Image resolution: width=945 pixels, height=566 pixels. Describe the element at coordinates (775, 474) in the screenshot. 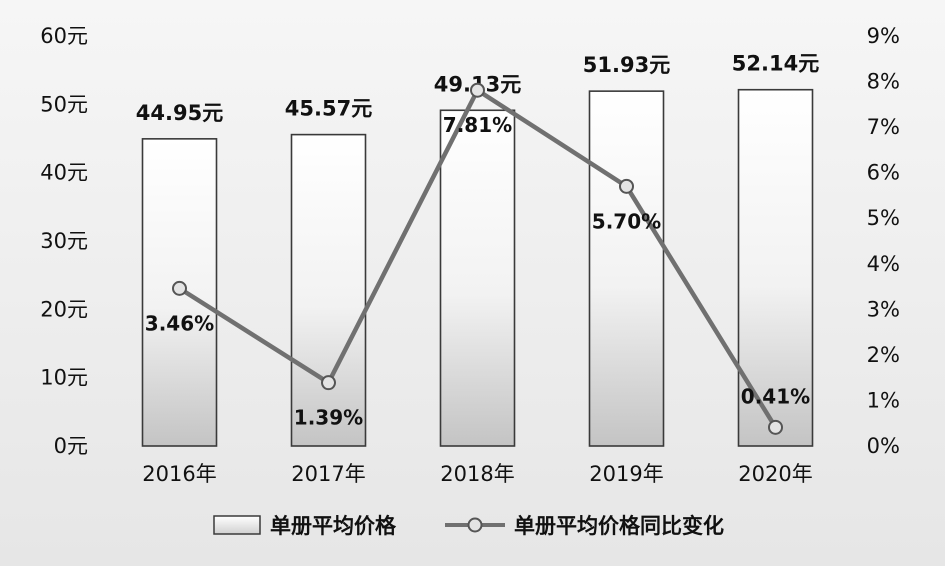

I see `x-tick-label: 2020年` at that location.